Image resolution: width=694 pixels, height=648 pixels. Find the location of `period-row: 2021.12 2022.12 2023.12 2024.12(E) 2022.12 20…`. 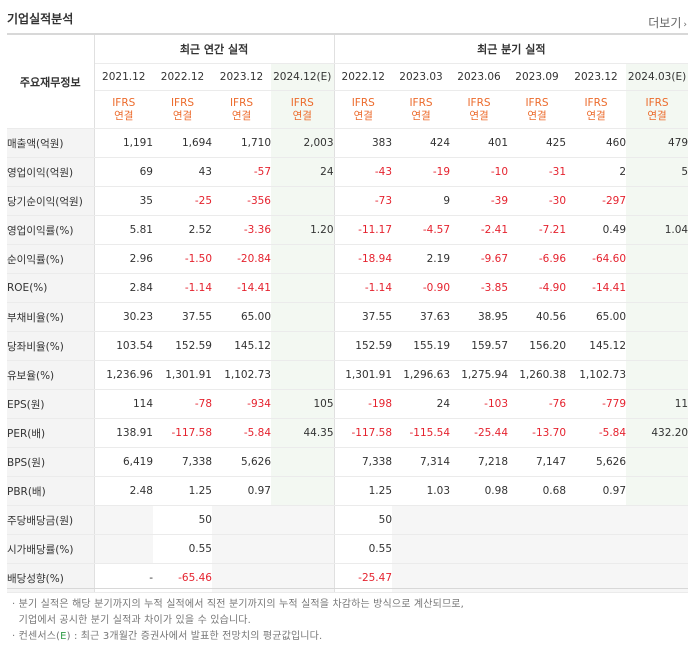

period-row: 2021.12 2022.12 2023.12 2024.12(E) 2022.12 20… is located at coordinates (348, 77).